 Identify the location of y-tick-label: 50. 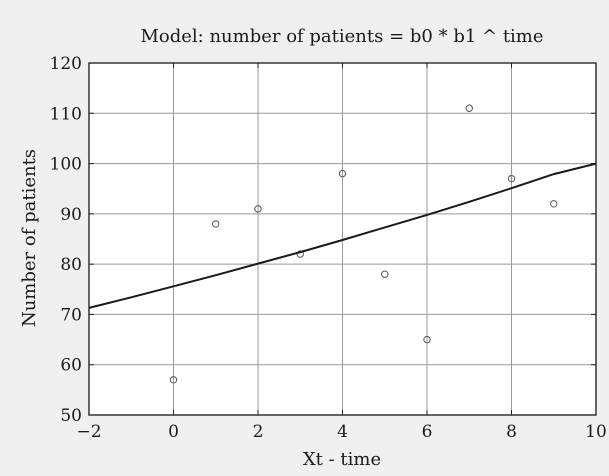
(71, 416).